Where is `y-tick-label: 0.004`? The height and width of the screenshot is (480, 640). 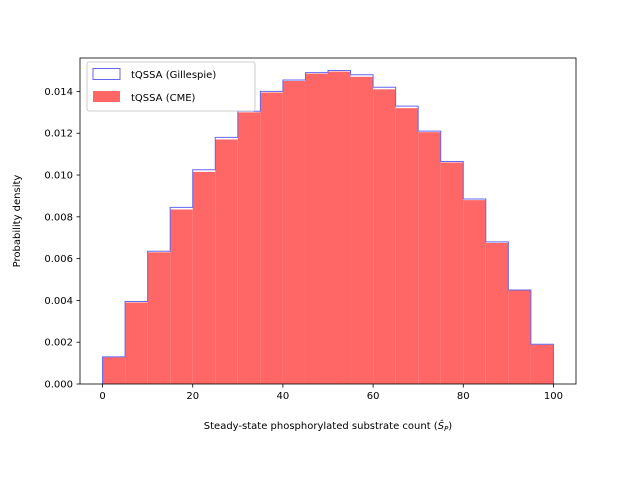
y-tick-label: 0.004 is located at coordinates (58, 301).